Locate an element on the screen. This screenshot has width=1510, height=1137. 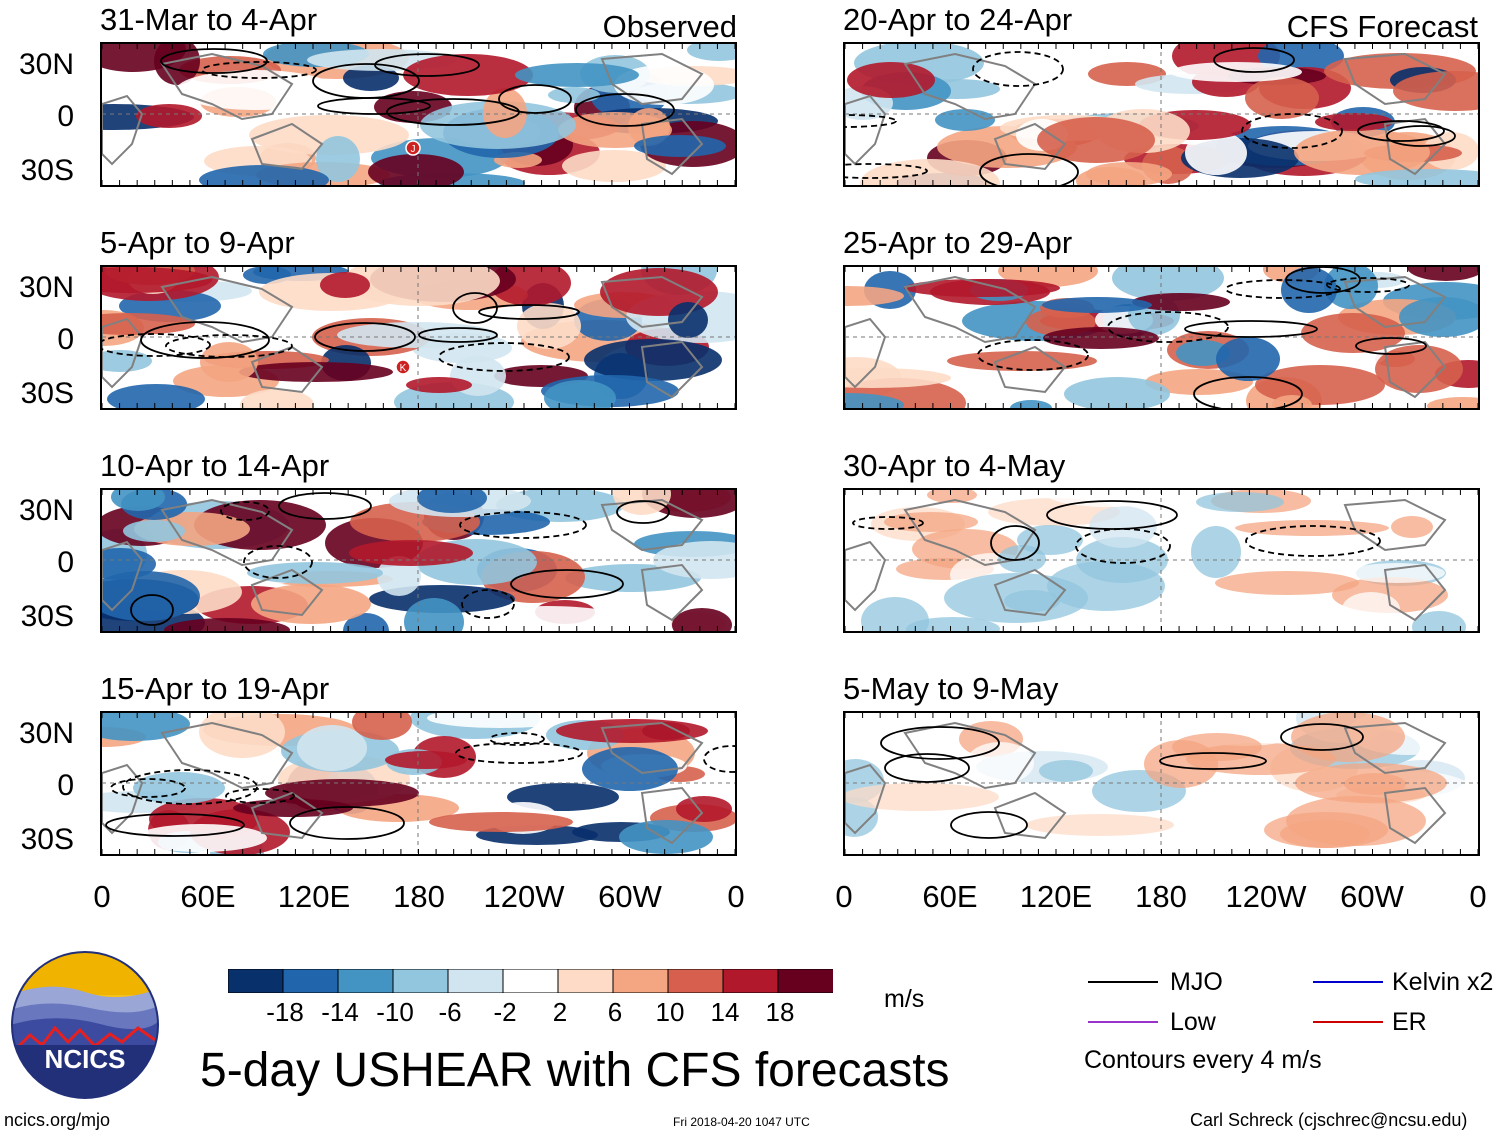
colorbar-label: 10 is located at coordinates (670, 1012).